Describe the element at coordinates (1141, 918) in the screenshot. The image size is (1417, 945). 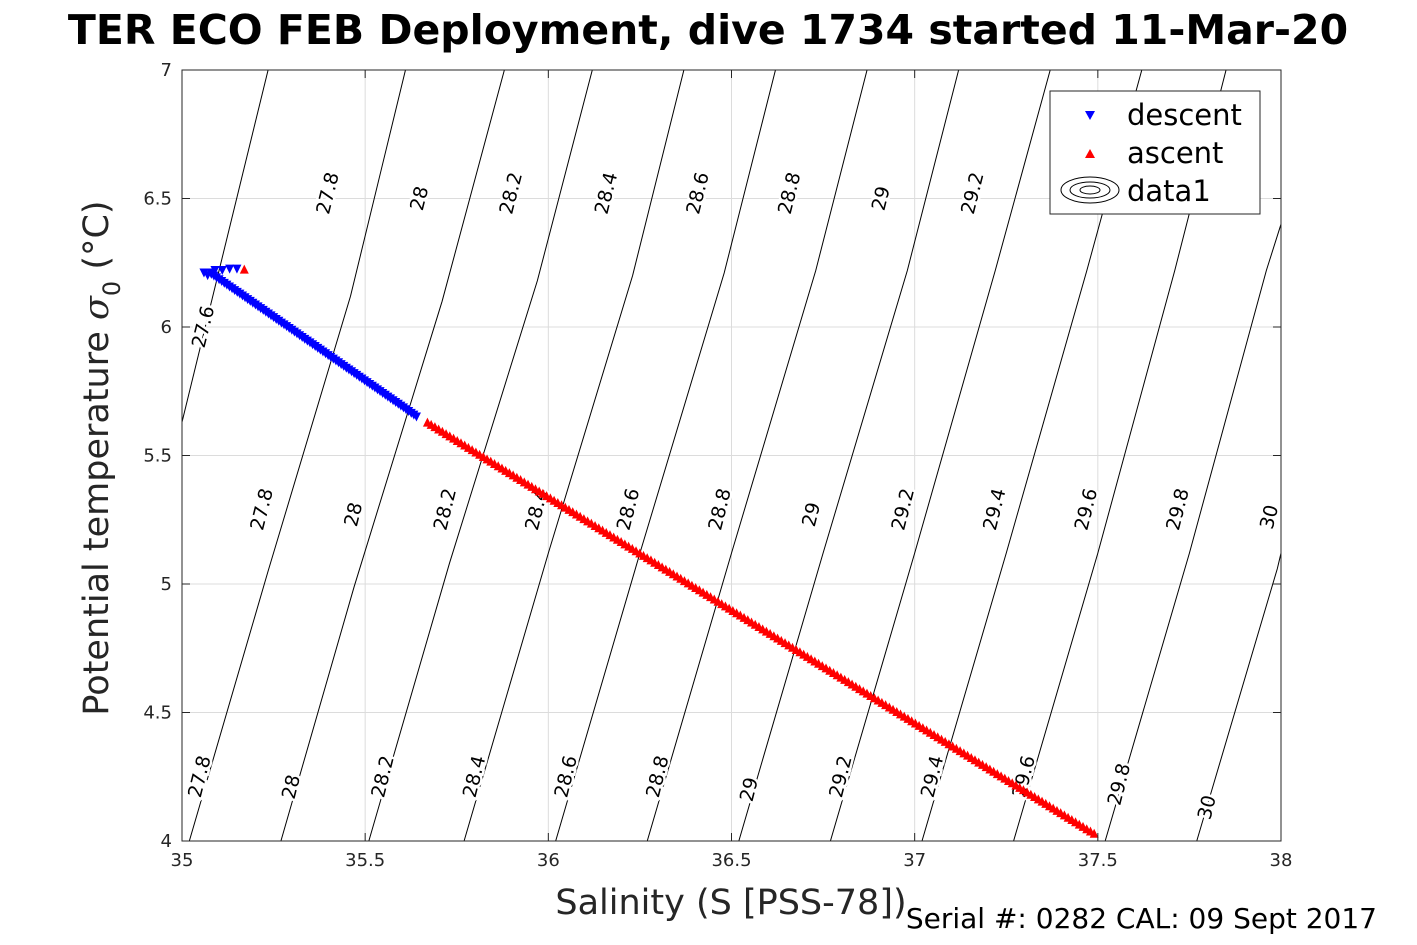
I see `serial-cal-note: Serial #: 0282 CAL: 09 Sept 2017` at that location.